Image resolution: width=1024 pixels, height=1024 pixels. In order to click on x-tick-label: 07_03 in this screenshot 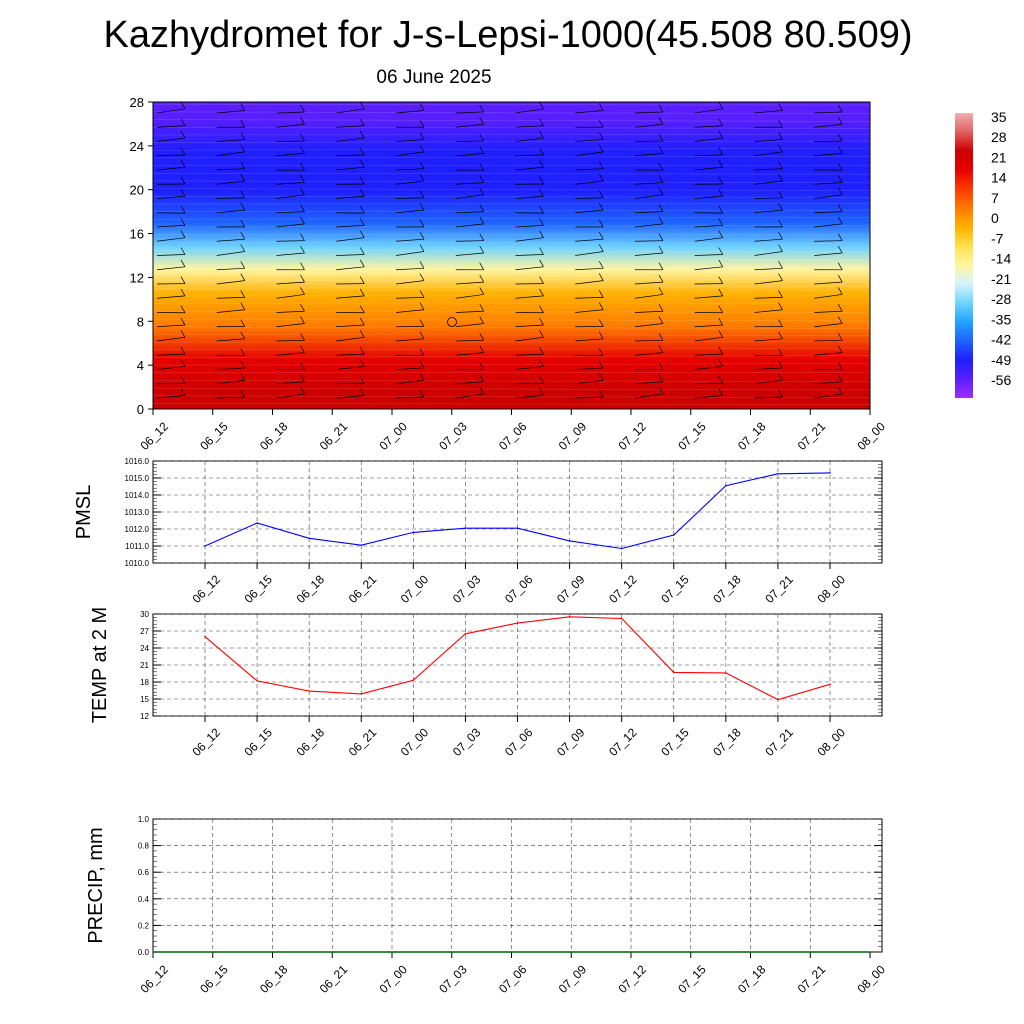, I will do `click(453, 979)`.